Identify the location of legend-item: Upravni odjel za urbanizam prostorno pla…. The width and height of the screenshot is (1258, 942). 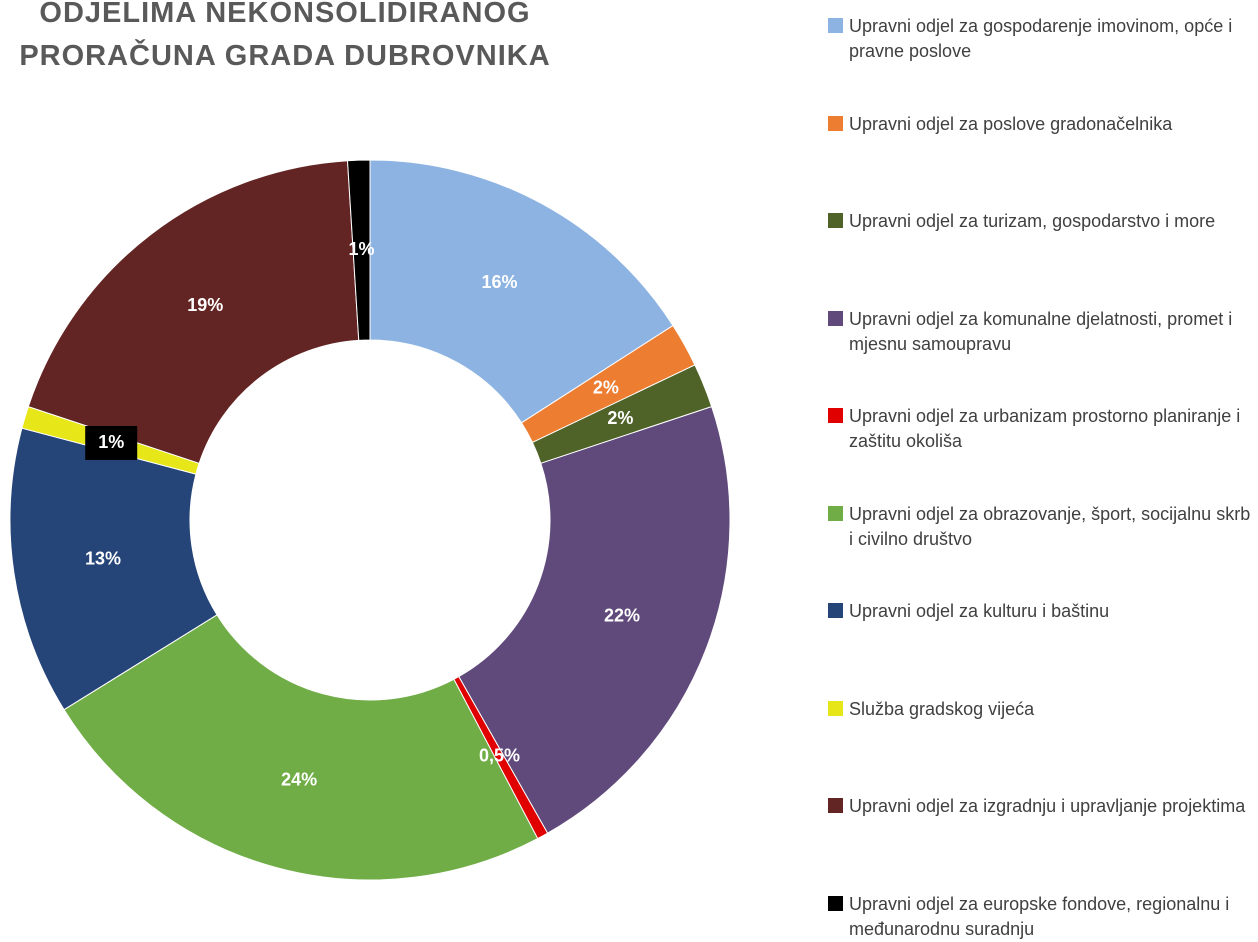
(1040, 429).